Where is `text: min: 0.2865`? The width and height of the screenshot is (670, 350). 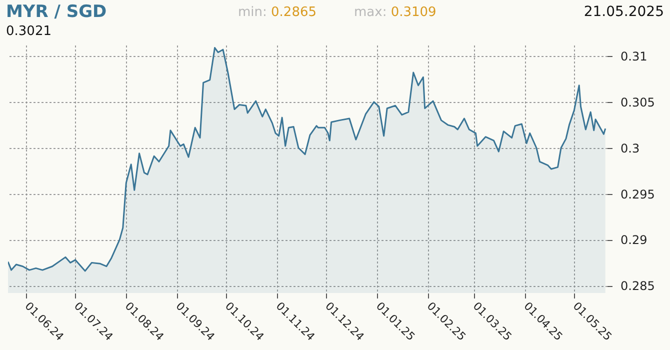
text: min: 0.2865 is located at coordinates (277, 12).